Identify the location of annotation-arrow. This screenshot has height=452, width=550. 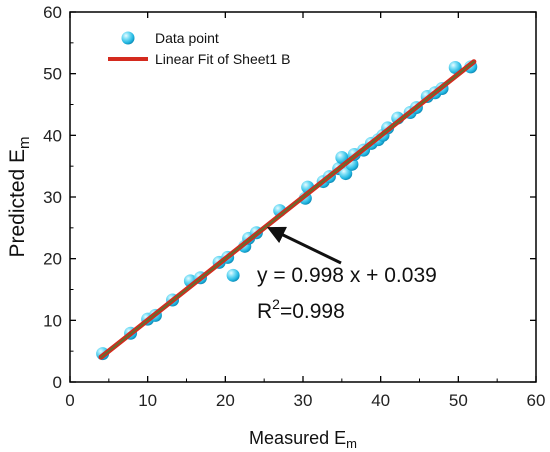
(304, 245).